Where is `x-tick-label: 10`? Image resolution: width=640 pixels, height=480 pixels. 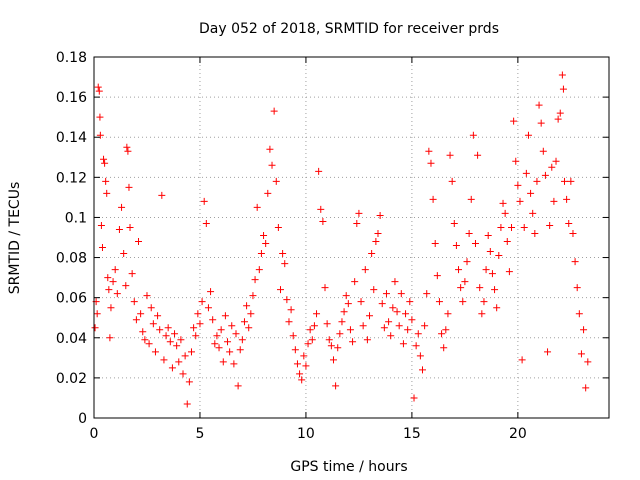
x-tick-label: 10 is located at coordinates (306, 434).